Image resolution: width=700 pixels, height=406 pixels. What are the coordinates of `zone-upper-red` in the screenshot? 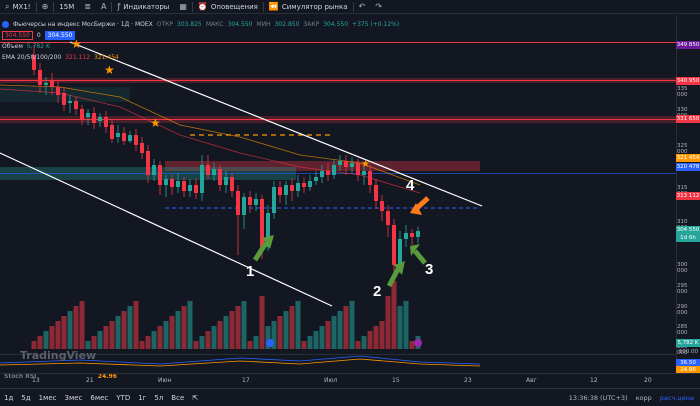 It's located at (322, 166).